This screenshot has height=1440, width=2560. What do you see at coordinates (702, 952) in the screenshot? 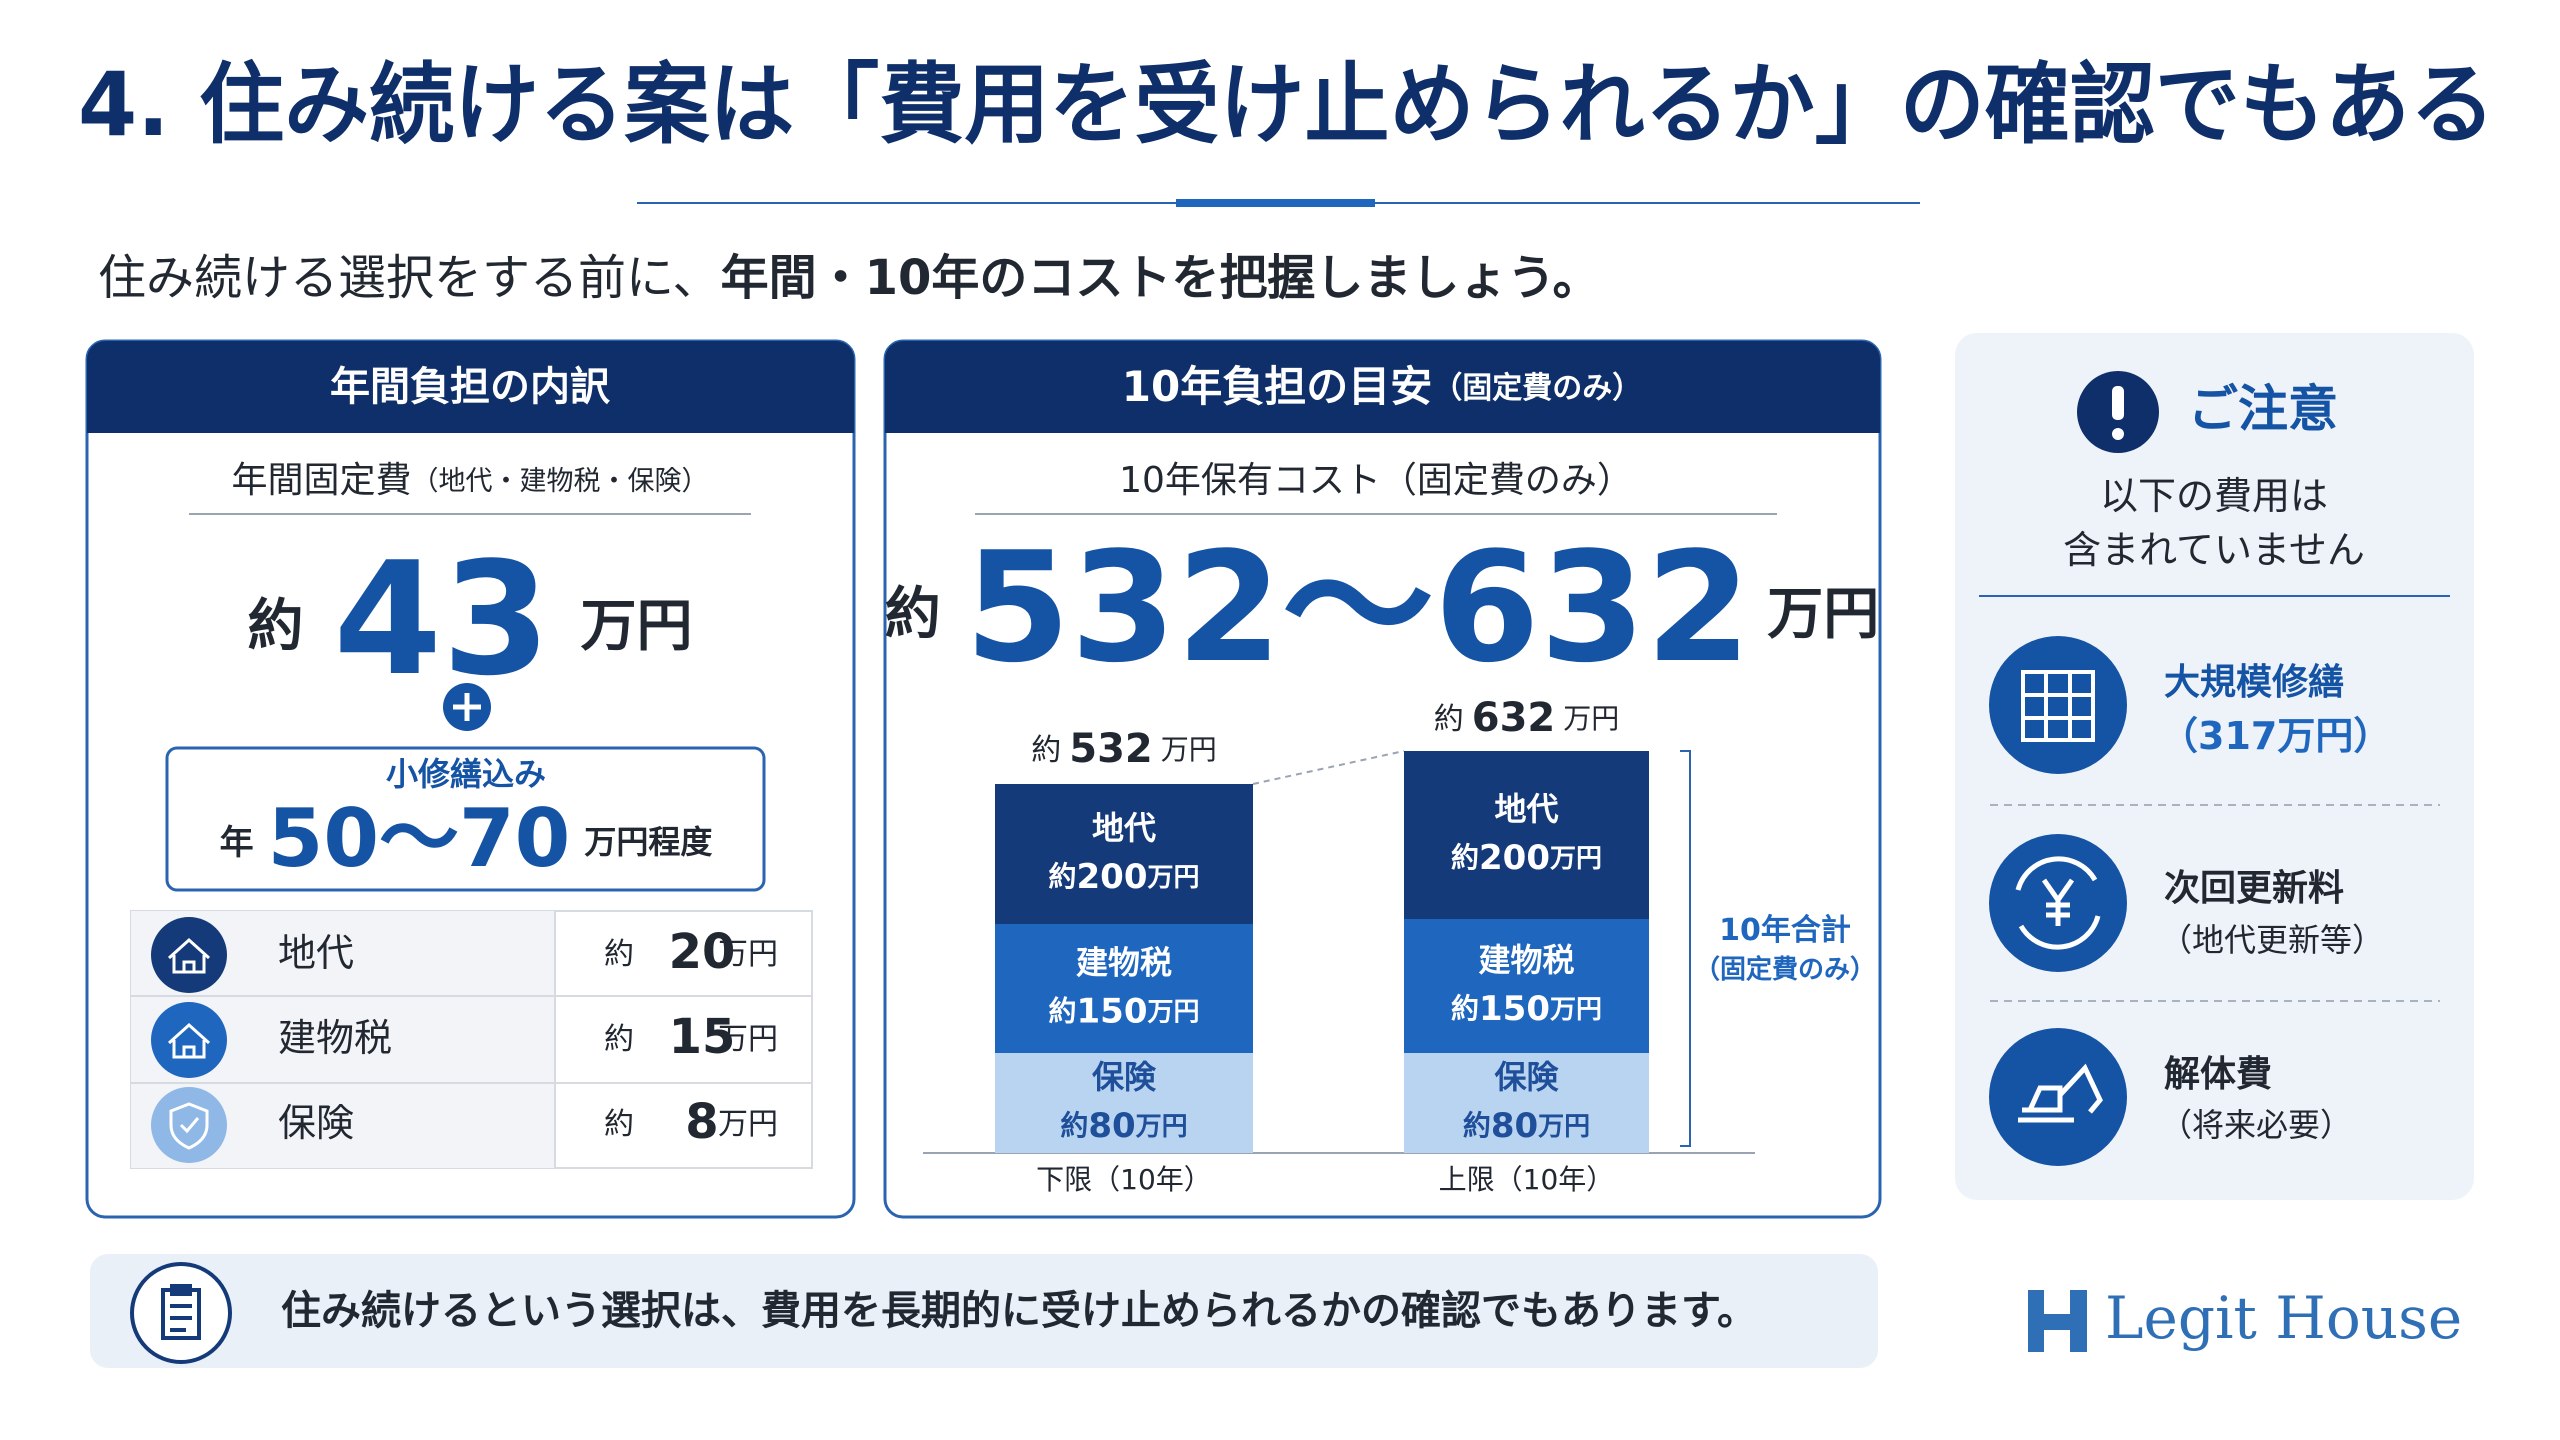
I see `row-value: 20` at bounding box center [702, 952].